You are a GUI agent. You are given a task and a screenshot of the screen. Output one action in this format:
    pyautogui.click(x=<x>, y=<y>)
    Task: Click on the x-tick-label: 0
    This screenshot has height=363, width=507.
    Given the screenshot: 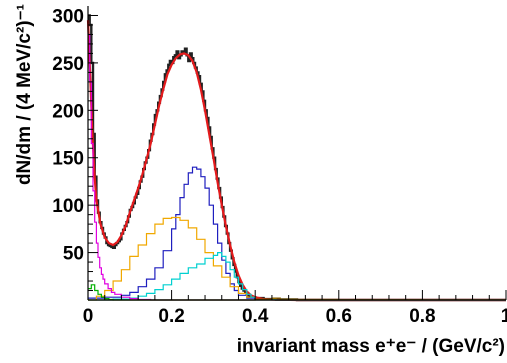 What is the action you would take?
    pyautogui.click(x=88, y=316)
    